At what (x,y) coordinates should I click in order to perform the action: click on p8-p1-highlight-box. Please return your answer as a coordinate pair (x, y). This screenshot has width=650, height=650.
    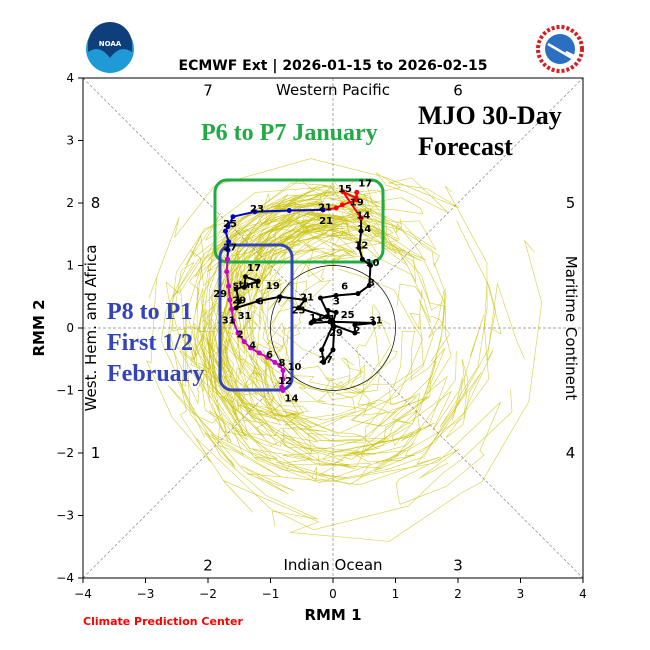
    Looking at the image, I should click on (256, 317).